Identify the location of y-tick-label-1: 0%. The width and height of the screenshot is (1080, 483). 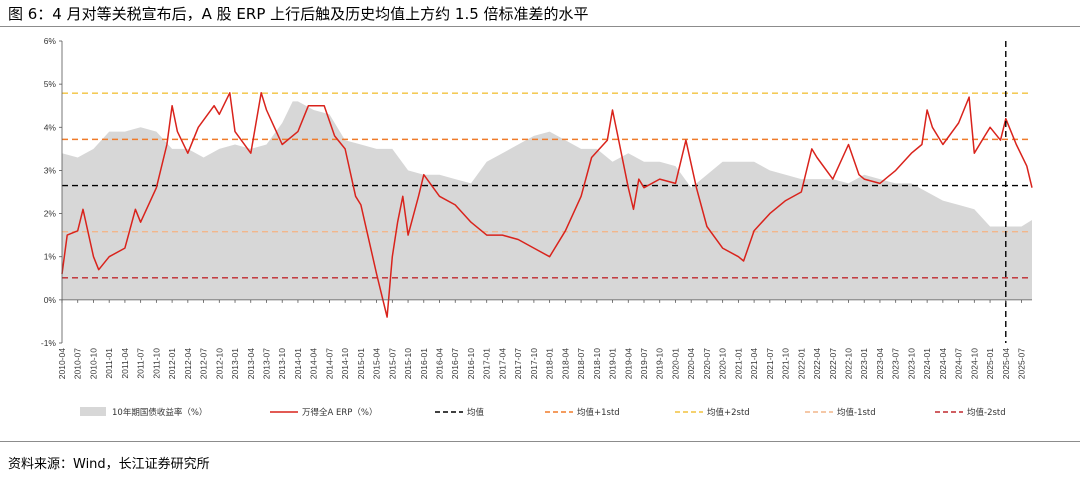
(50, 300).